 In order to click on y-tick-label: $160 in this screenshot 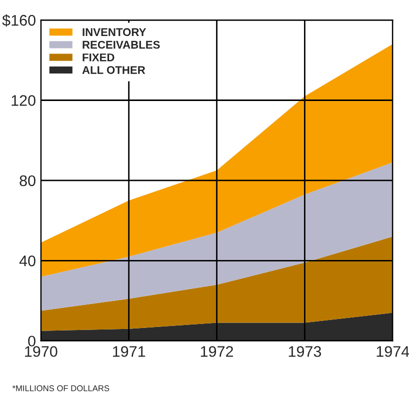, I will do `click(19, 20)`.